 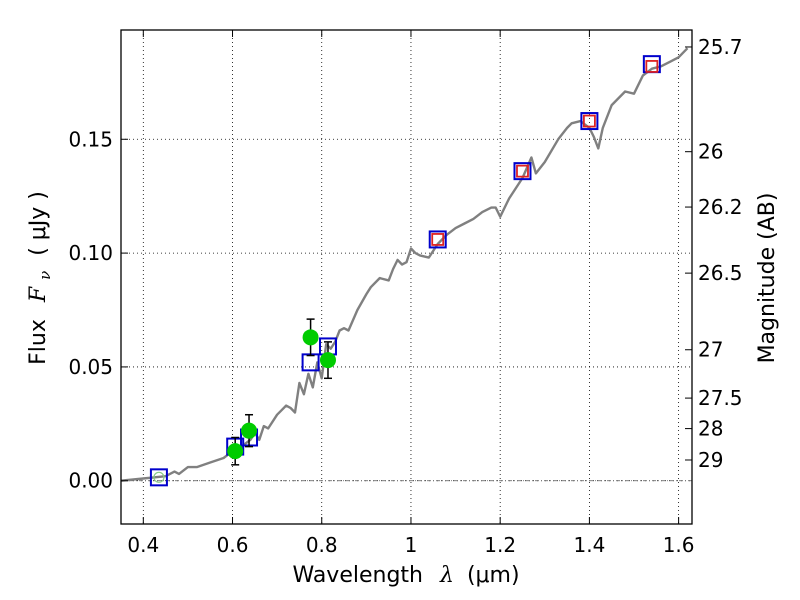 I want to click on mag-tick-label: 27, so click(x=710, y=350).